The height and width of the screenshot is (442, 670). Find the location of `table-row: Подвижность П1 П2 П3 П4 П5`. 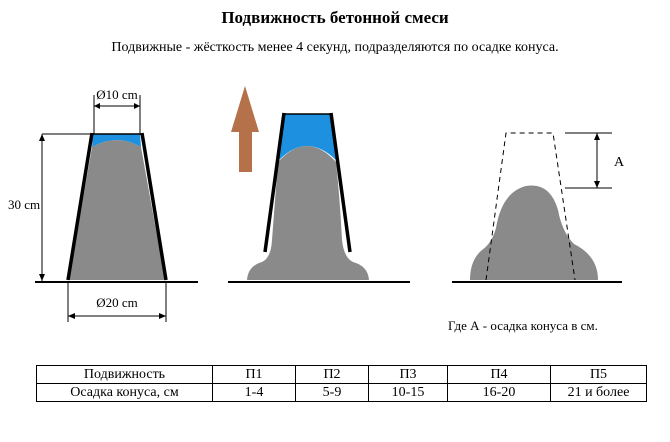

table-row: Подвижность П1 П2 П3 П4 П5 is located at coordinates (341, 374).